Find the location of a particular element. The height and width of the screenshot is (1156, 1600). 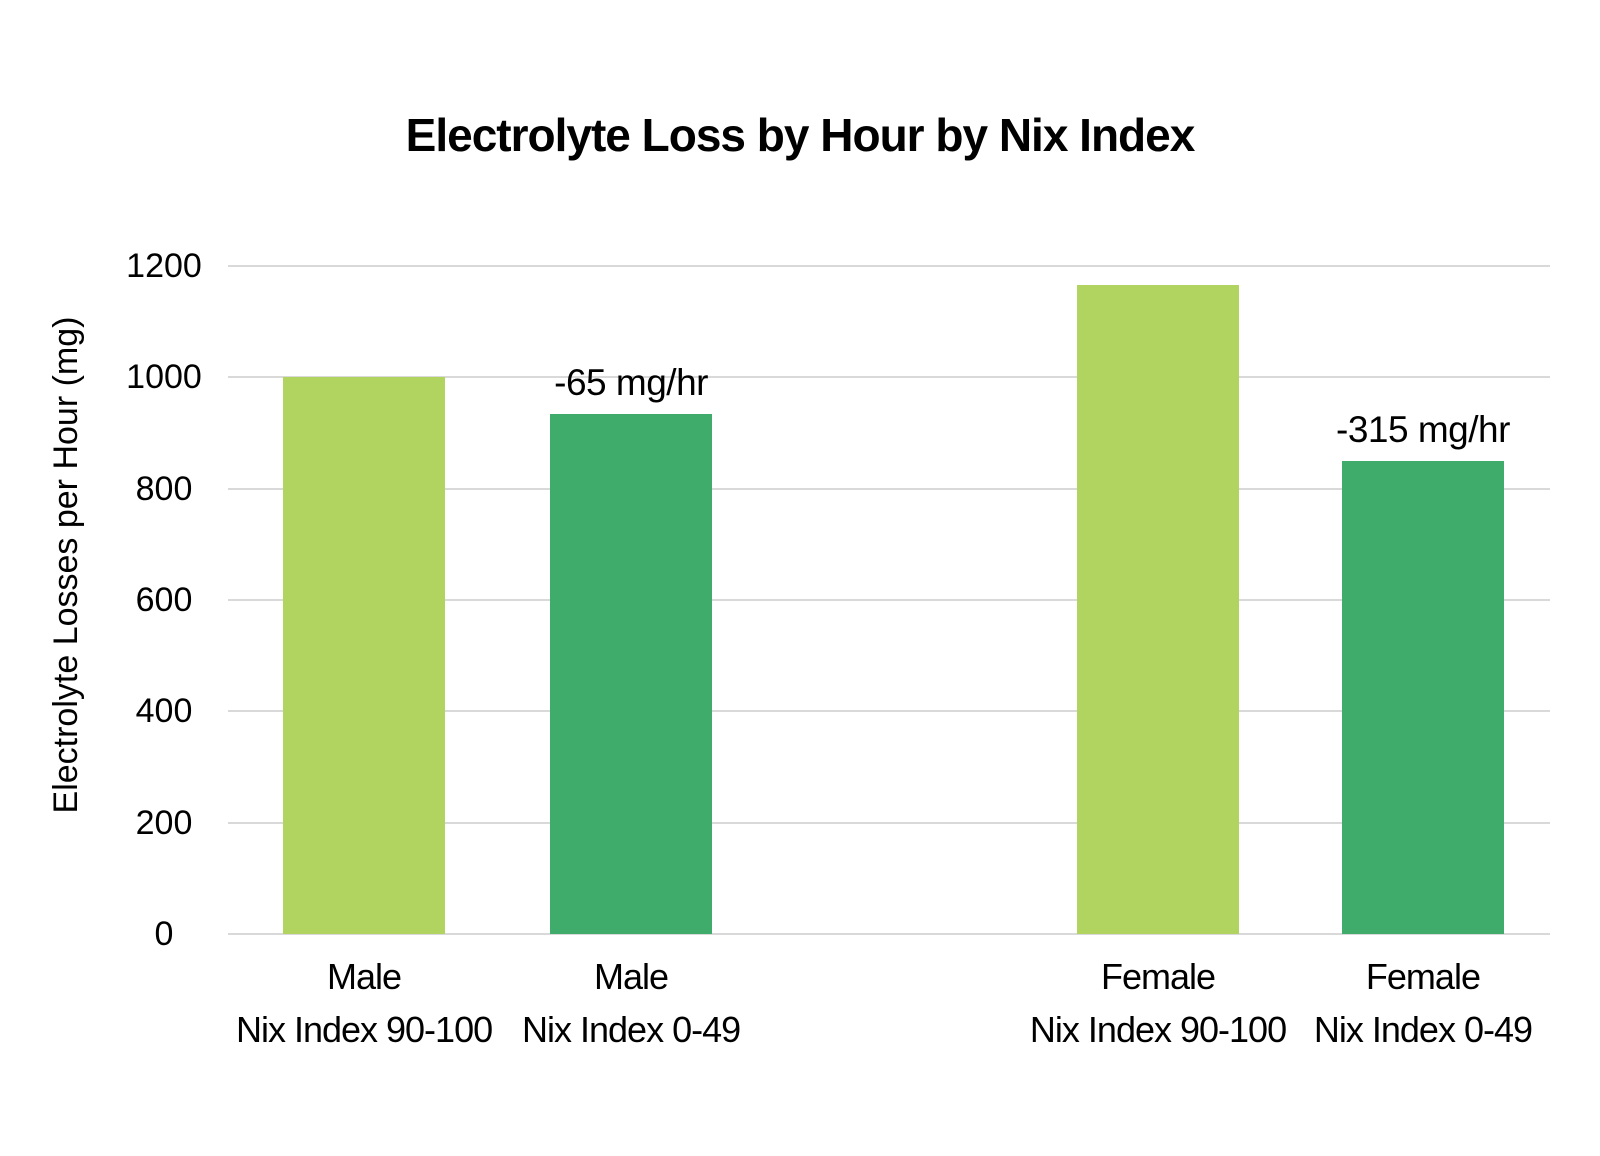

y-axis-title: Electrolyte Losses per Hour (mg) is located at coordinates (66, 565).